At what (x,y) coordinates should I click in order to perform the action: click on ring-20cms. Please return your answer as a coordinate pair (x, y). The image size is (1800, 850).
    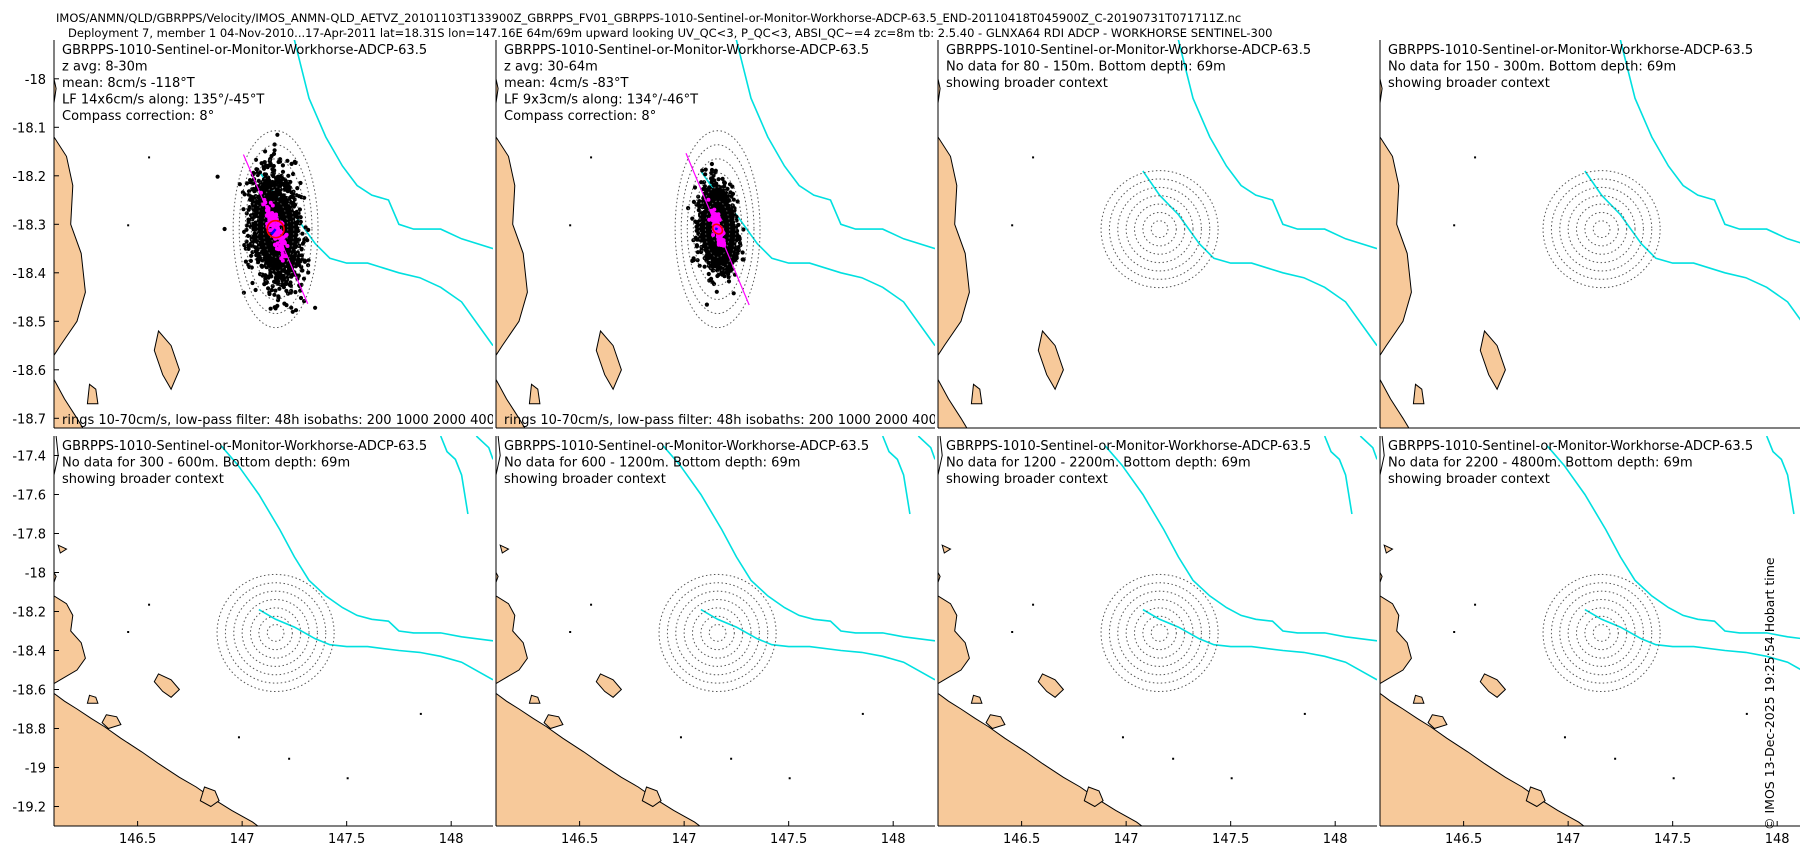
    Looking at the image, I should click on (717, 229).